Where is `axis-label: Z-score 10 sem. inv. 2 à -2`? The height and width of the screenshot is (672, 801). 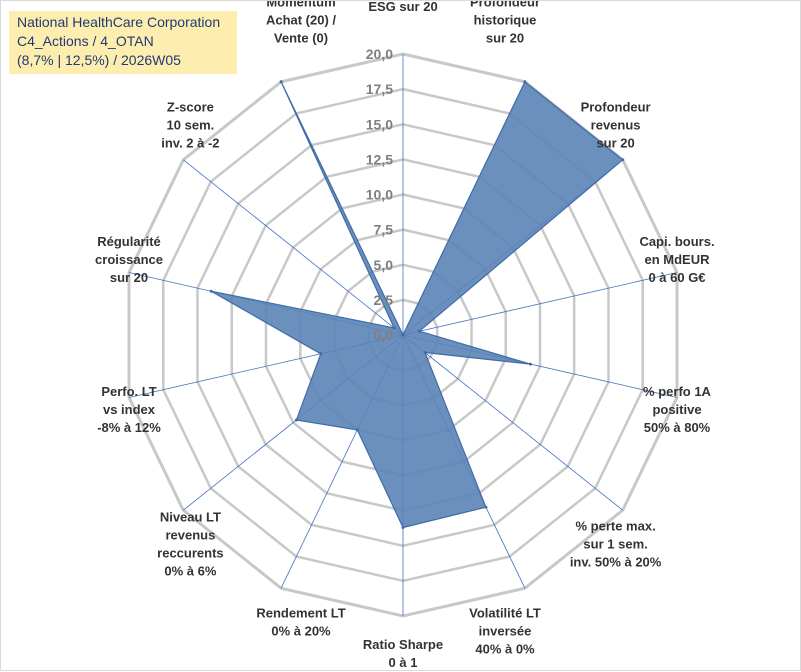 axis-label: Z-score 10 sem. inv. 2 à -2 is located at coordinates (190, 125).